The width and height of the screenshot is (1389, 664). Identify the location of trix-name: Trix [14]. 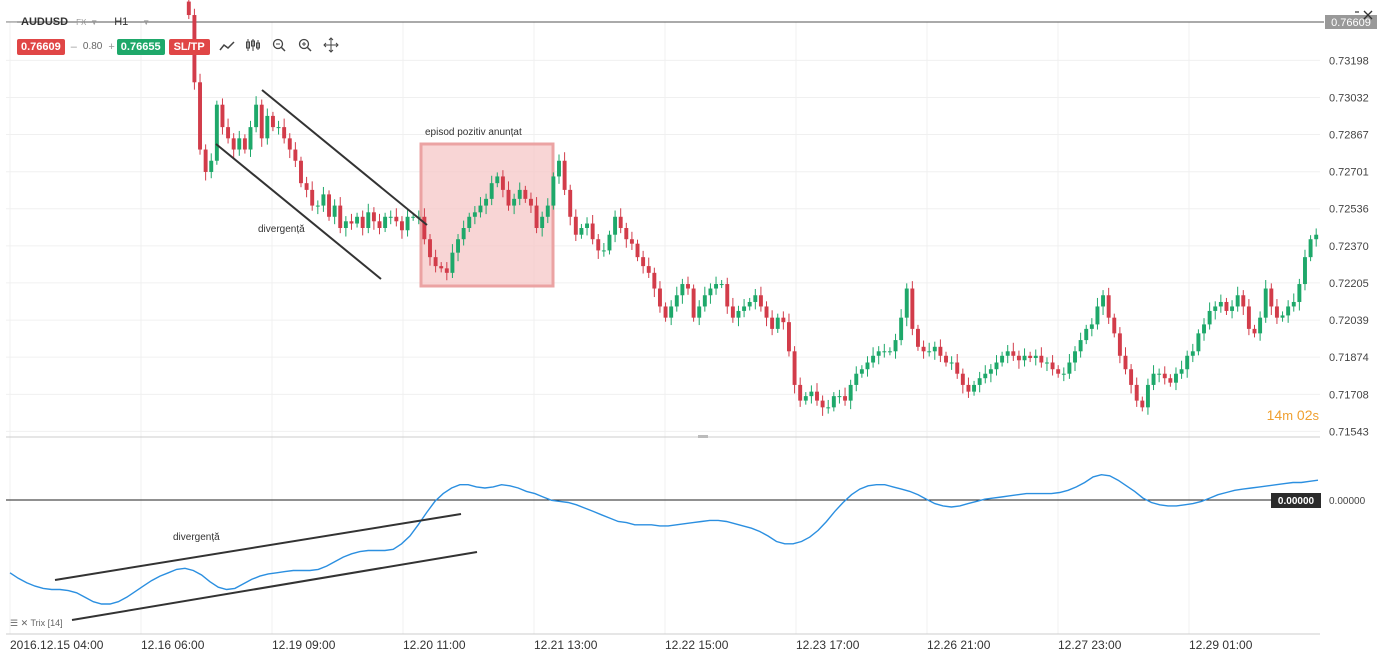
(46, 623).